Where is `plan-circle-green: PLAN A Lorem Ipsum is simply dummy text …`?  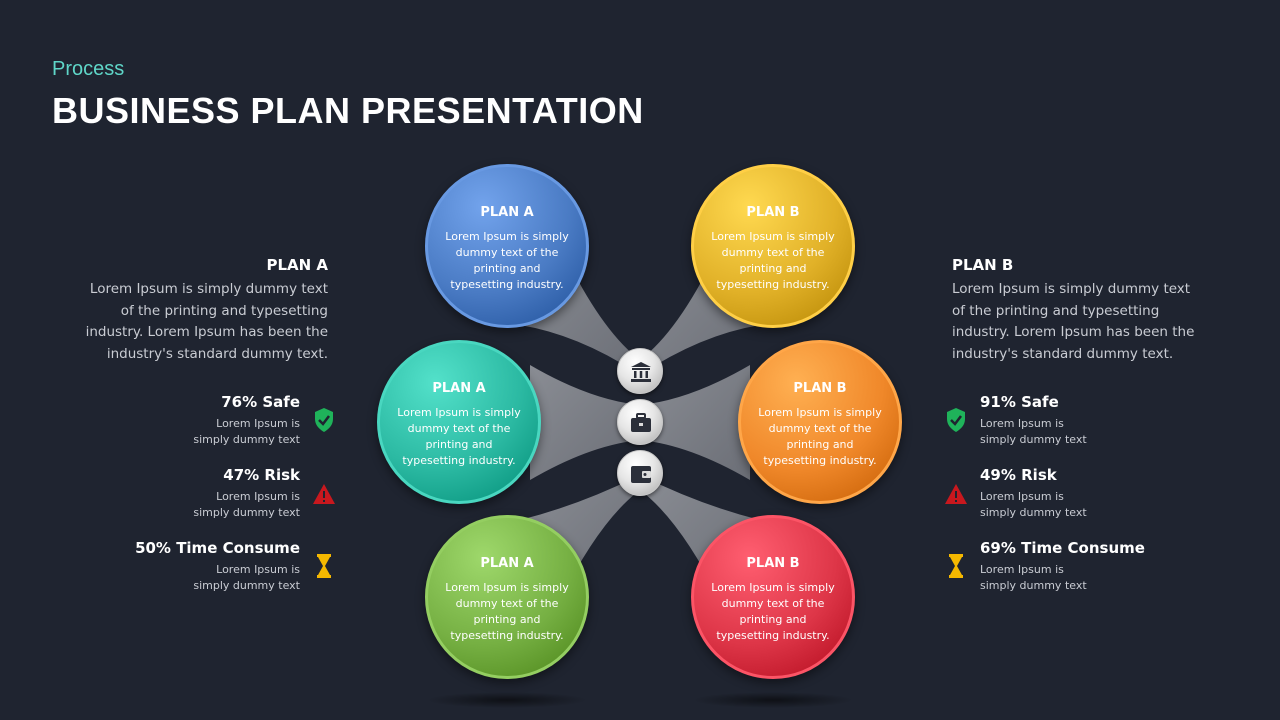
plan-circle-green: PLAN A Lorem Ipsum is simply dummy text … is located at coordinates (507, 597).